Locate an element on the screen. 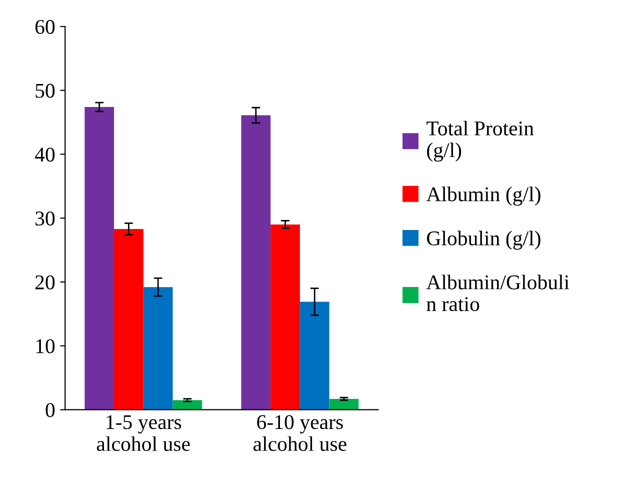  legend-label: Albumin (g/l) is located at coordinates (483, 196).